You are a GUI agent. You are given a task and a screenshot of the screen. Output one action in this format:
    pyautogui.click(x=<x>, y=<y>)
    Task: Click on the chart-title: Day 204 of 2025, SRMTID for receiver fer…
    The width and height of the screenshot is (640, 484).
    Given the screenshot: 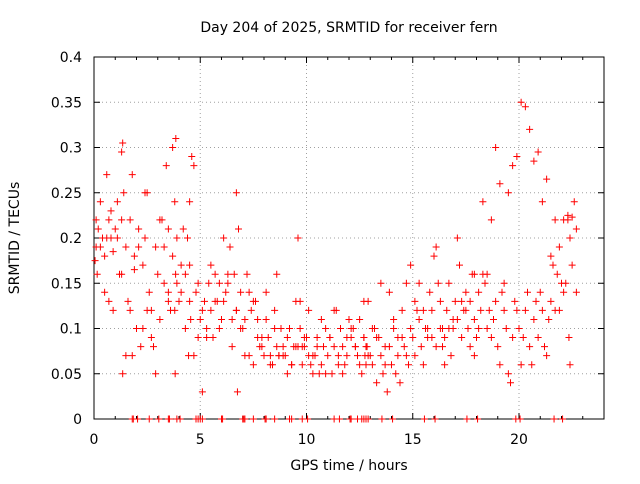 What is the action you would take?
    pyautogui.click(x=348, y=28)
    